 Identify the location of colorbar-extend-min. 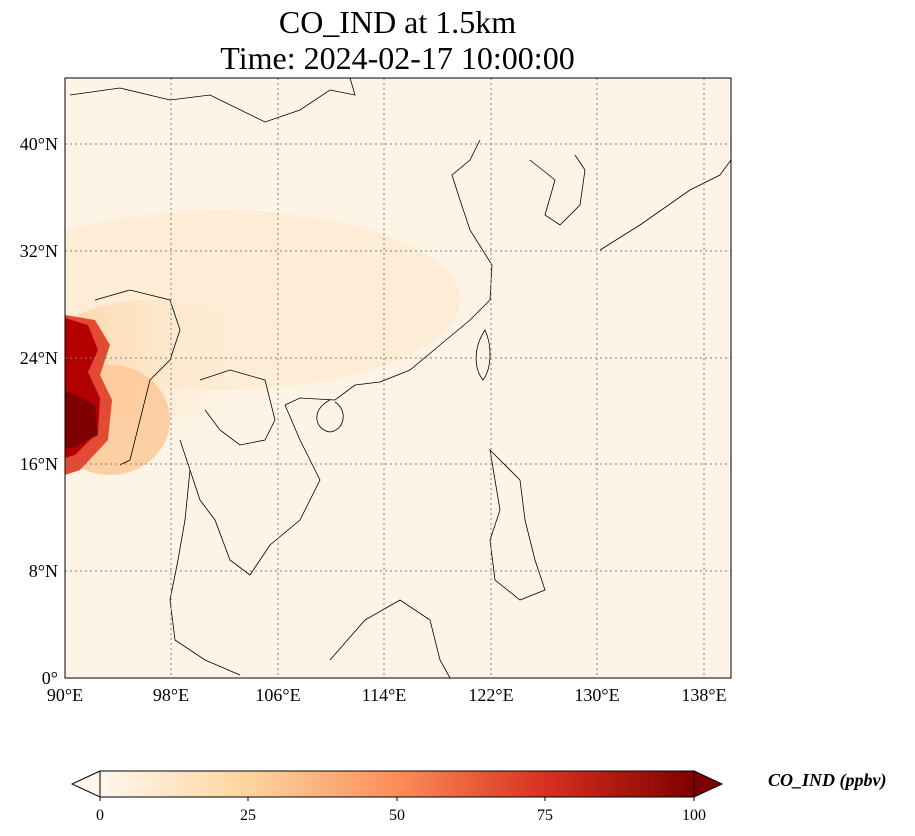
(86, 784).